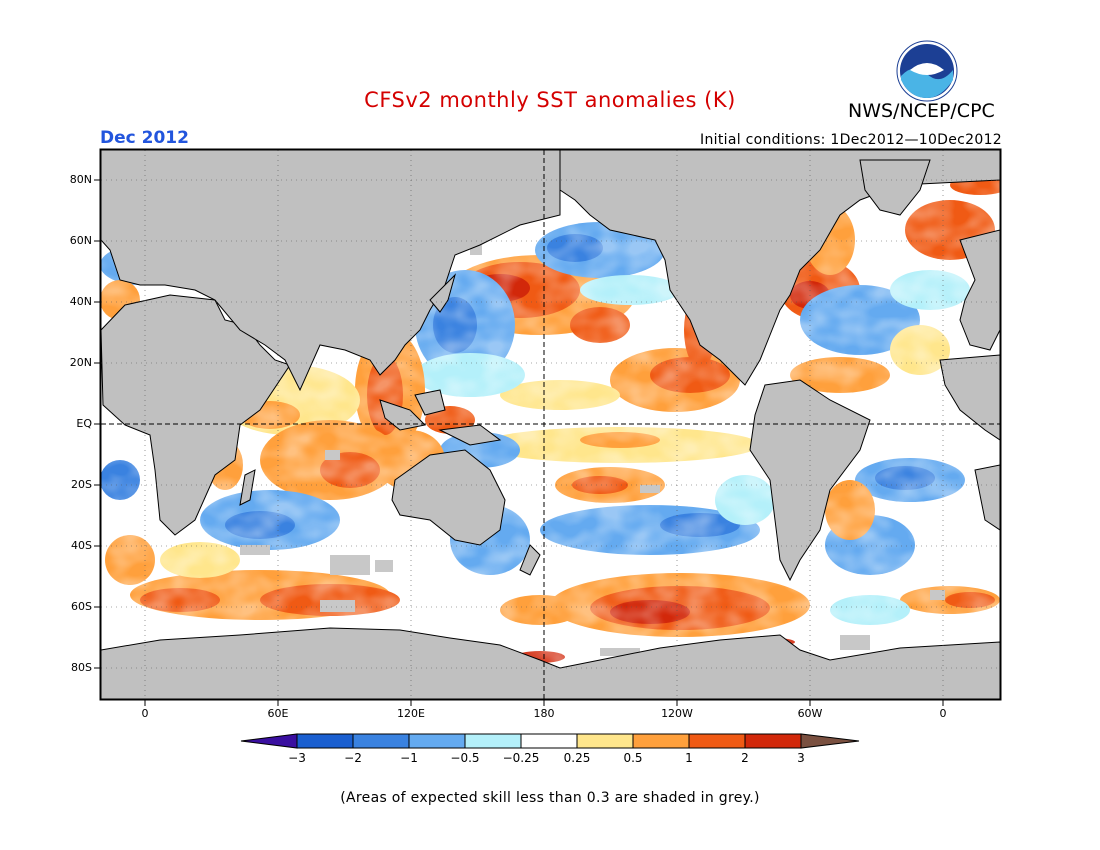  I want to click on chart-title: CFSv2 monthly SST anomalies (K), so click(550, 100).